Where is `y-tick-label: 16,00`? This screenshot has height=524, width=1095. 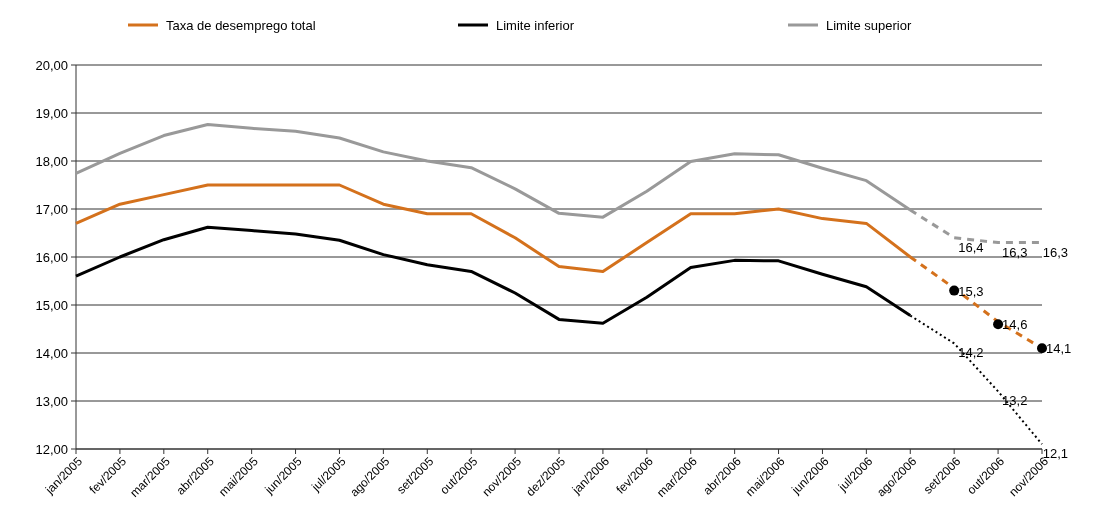
y-tick-label: 16,00 is located at coordinates (51, 257).